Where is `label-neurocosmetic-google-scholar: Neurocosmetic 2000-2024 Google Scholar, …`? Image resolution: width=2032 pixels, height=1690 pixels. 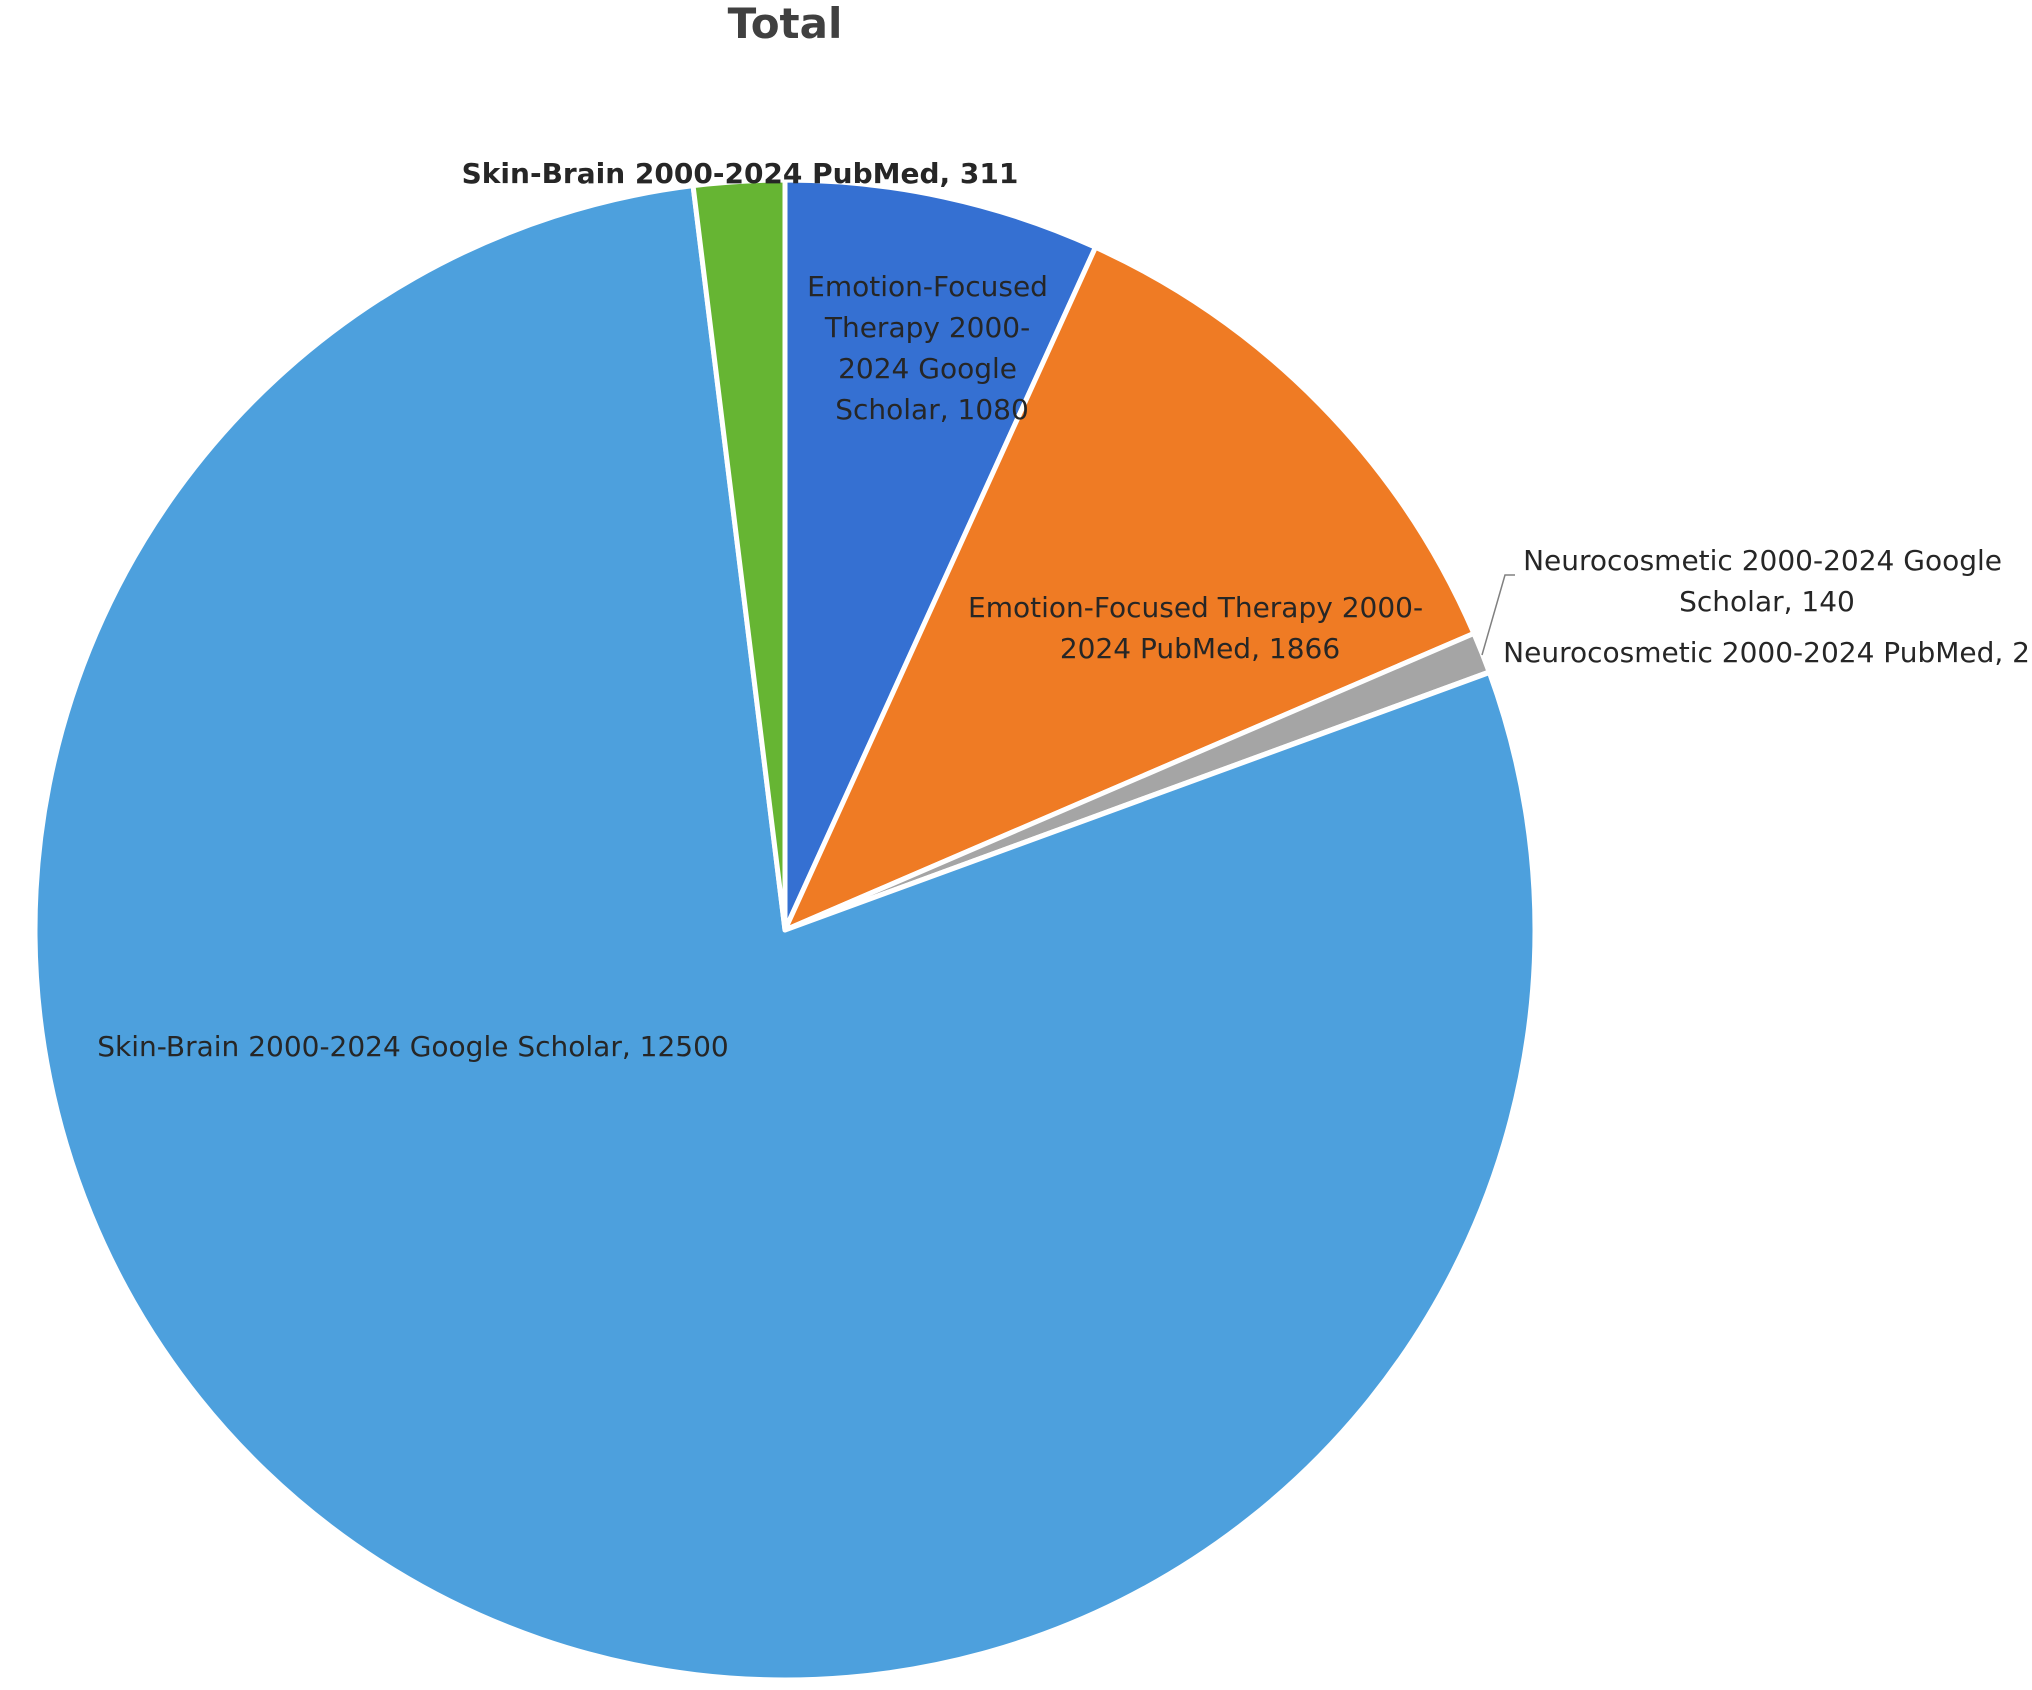 label-neurocosmetic-google-scholar: Neurocosmetic 2000-2024 Google Scholar, … is located at coordinates (1767, 581).